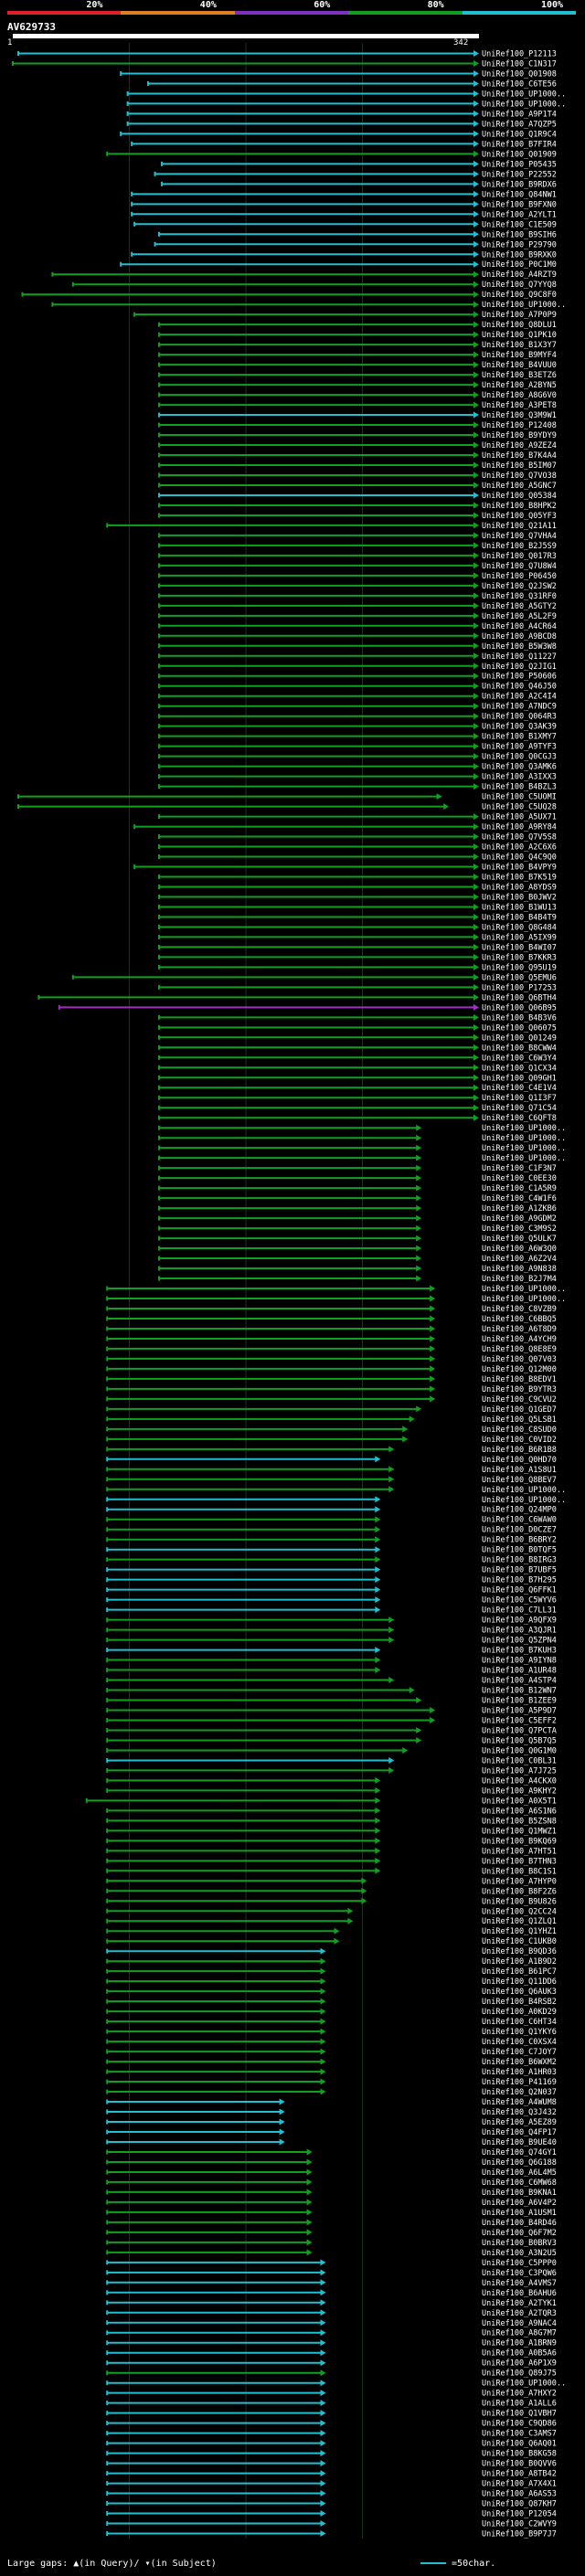  Describe the element at coordinates (519, 997) in the screenshot. I see `hit-label: UniRef100_Q6BTH4` at that location.